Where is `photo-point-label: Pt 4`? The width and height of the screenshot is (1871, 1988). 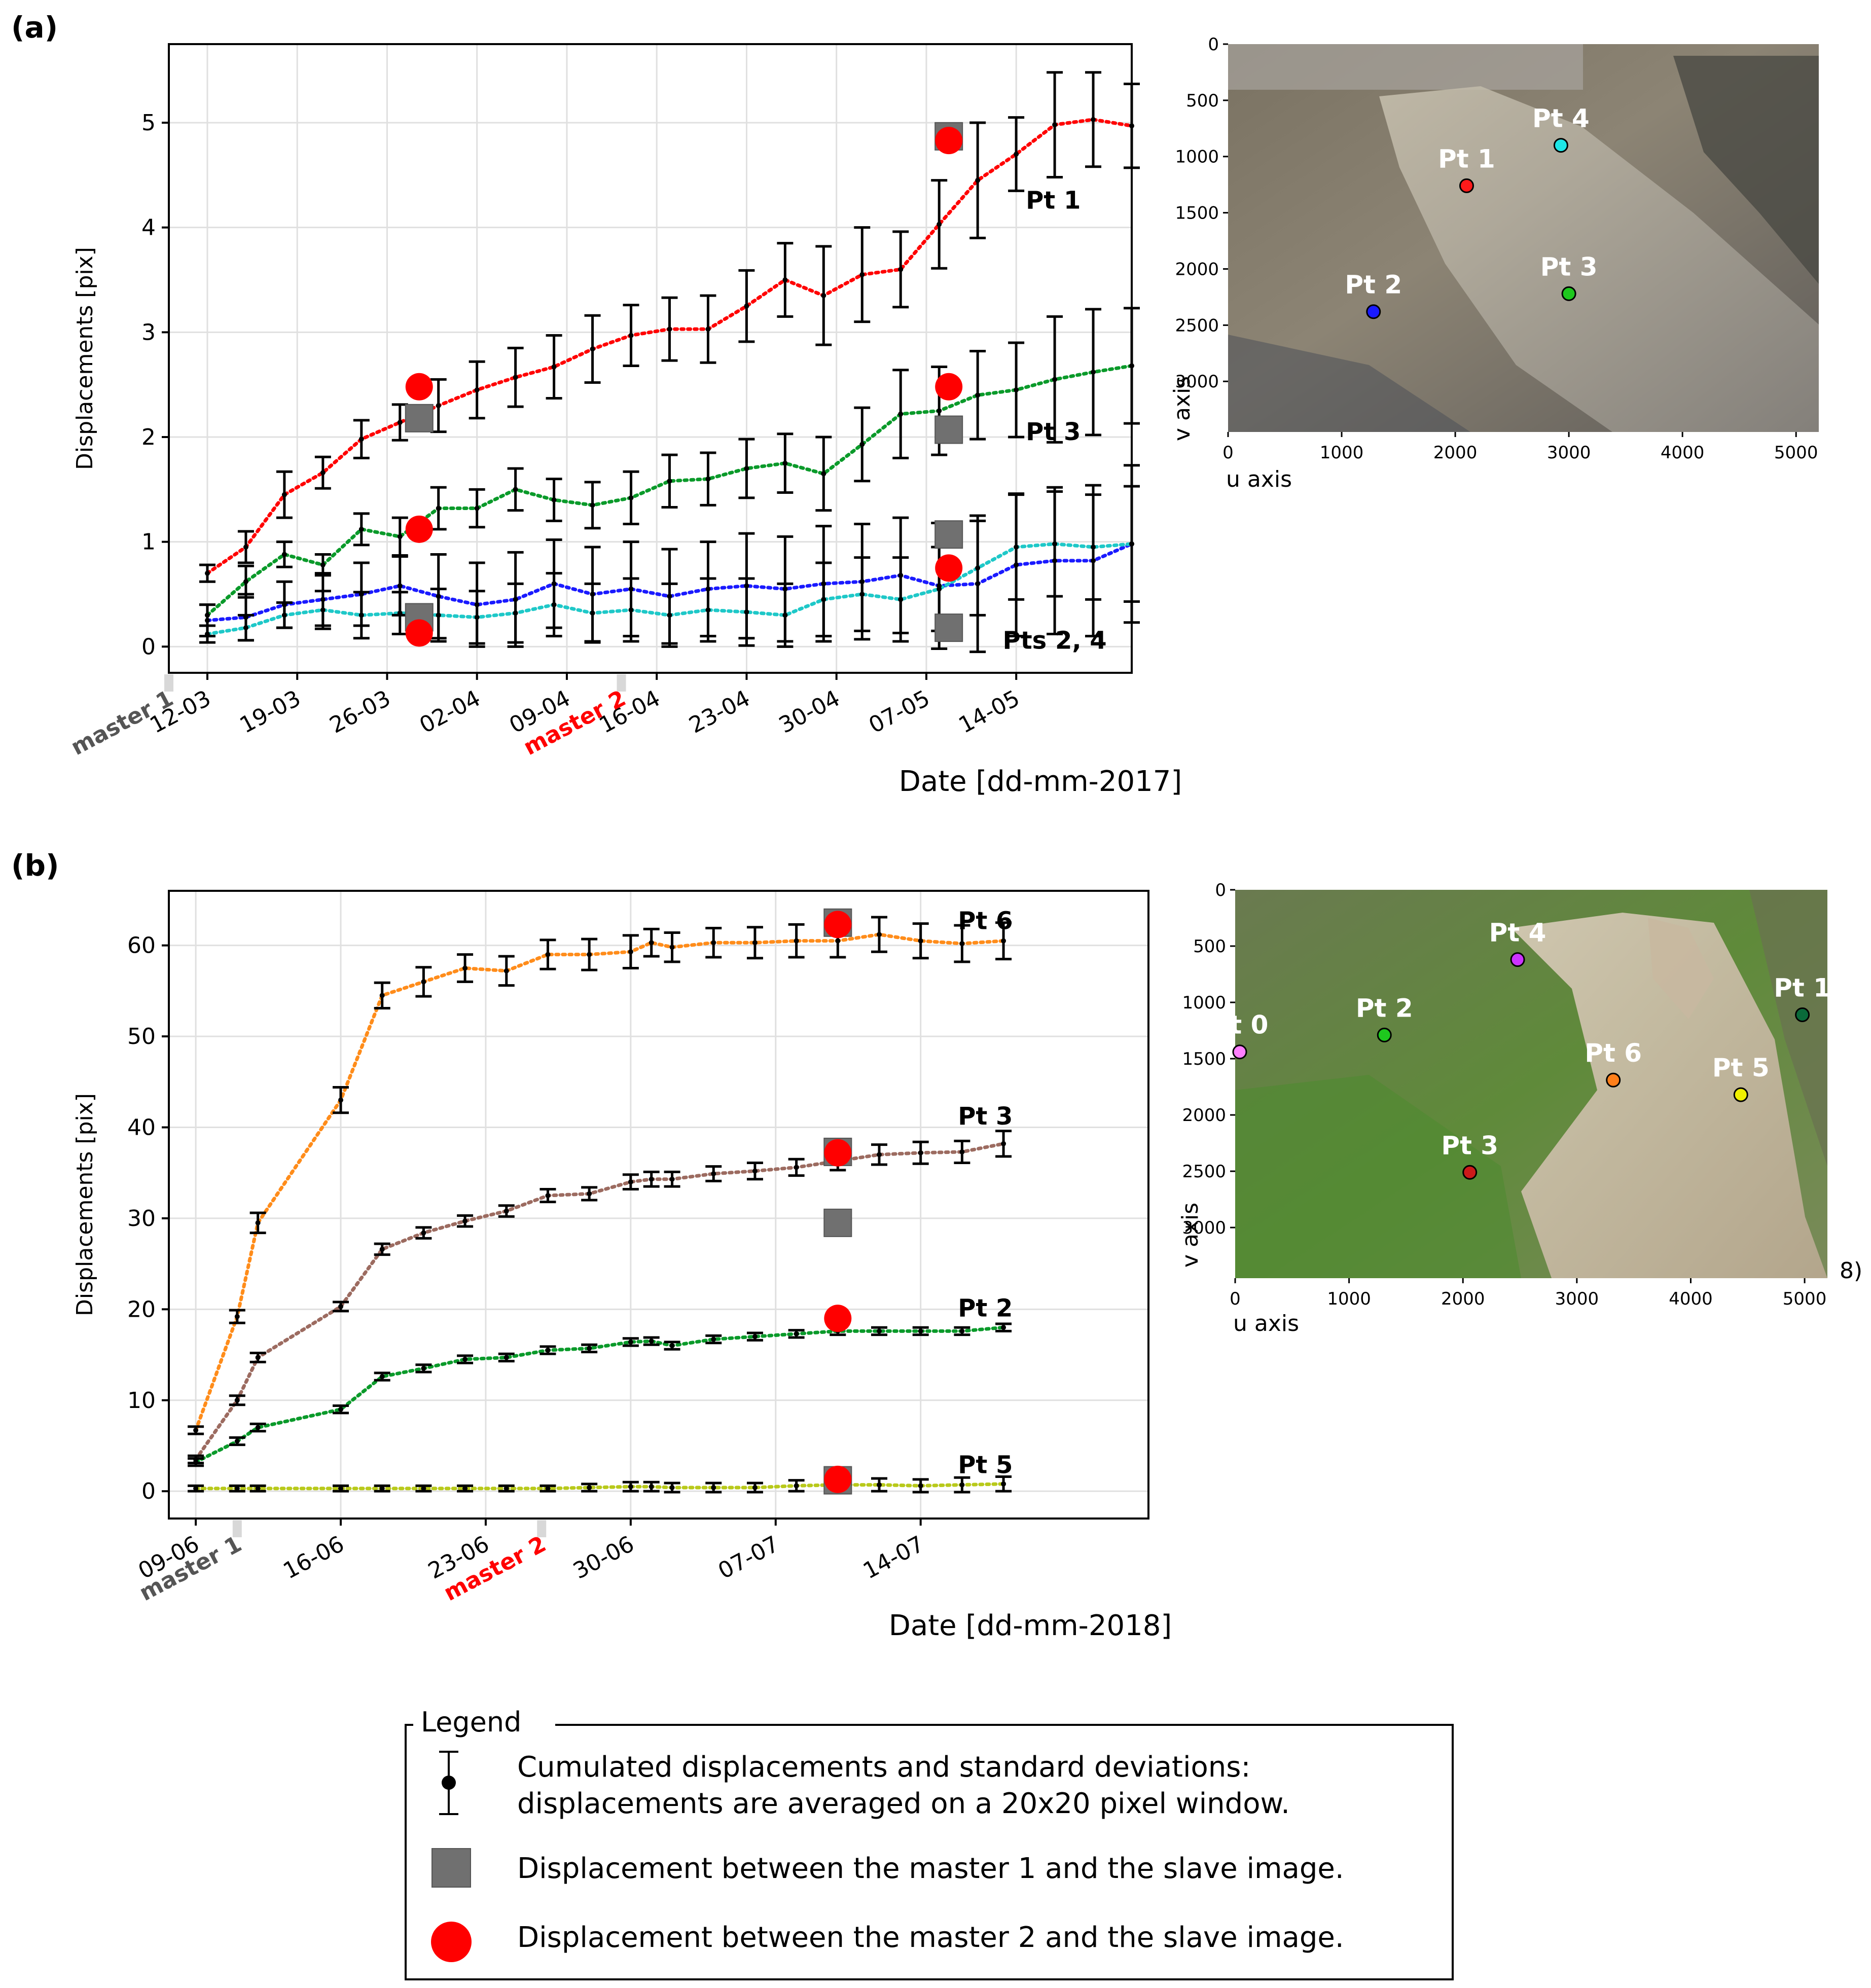 photo-point-label: Pt 4 is located at coordinates (1517, 933).